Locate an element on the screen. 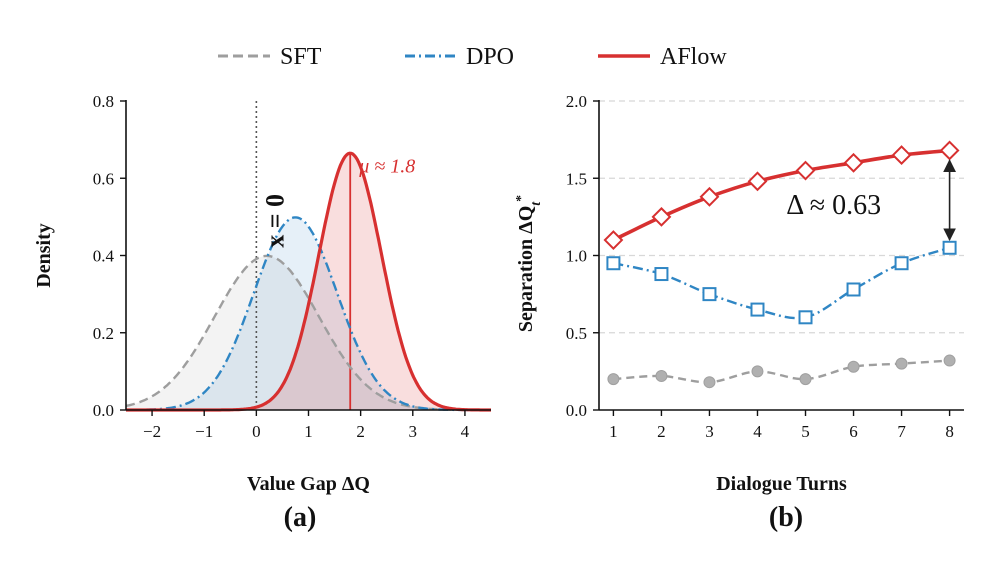 This screenshot has height=565, width=995. panel-b-x-tick-label: 6 is located at coordinates (853, 431).